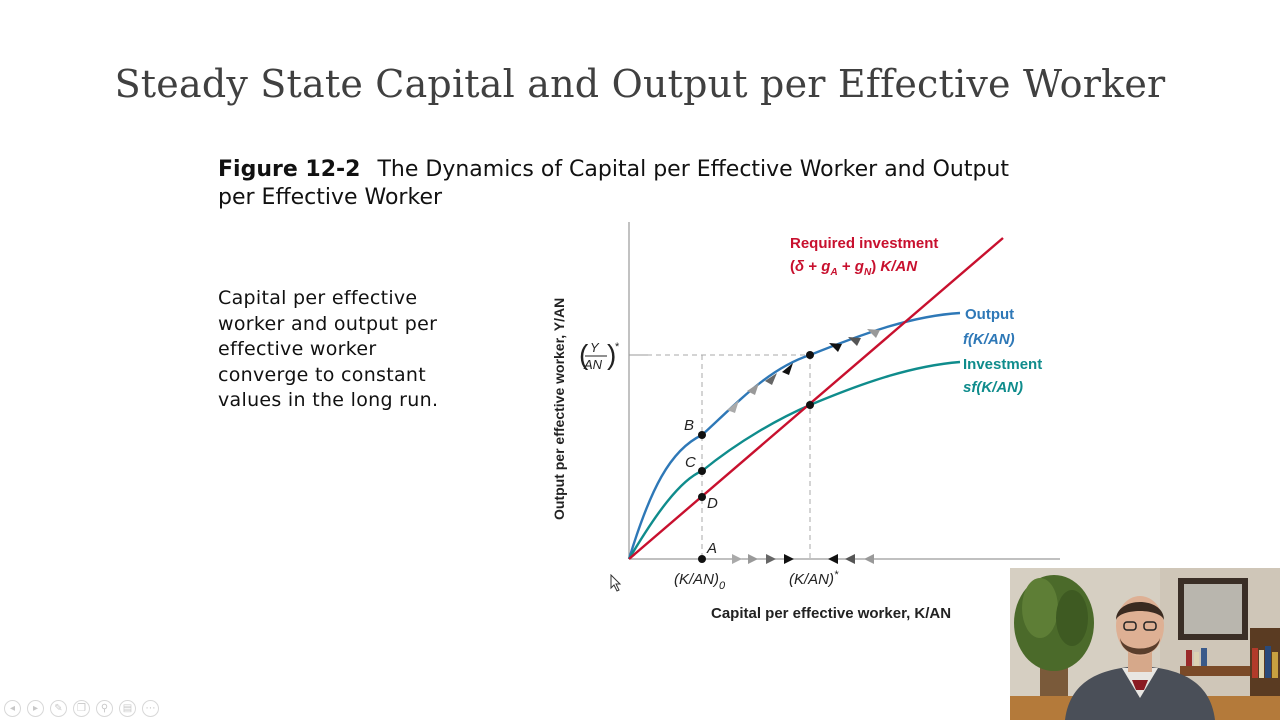 Image resolution: width=1280 pixels, height=720 pixels. I want to click on point-output-steady, so click(810, 355).